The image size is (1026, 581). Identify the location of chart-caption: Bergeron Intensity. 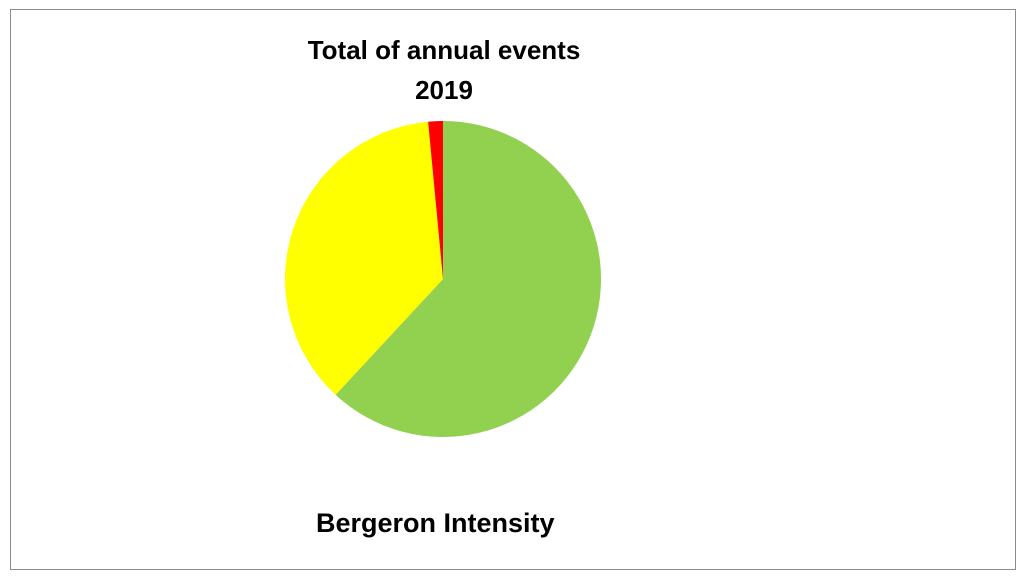
(435, 523).